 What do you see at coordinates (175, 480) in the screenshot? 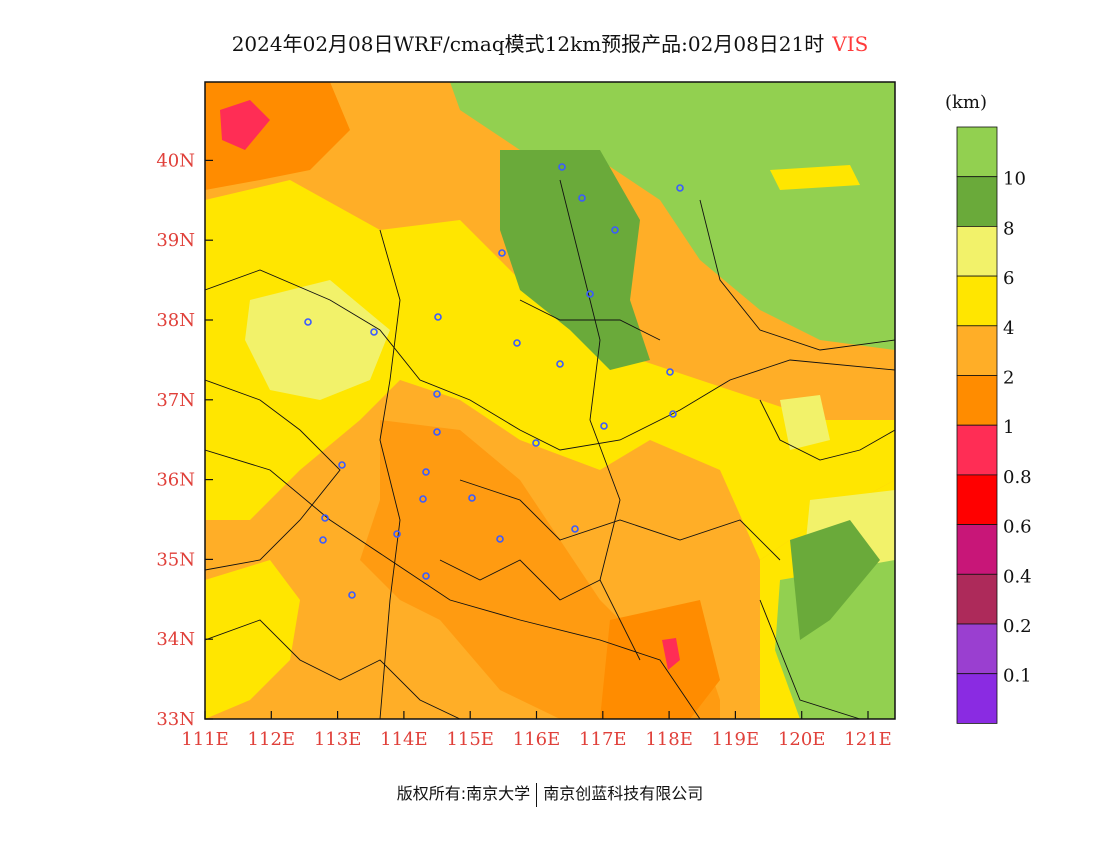
I see `lat-label: 36N` at bounding box center [175, 480].